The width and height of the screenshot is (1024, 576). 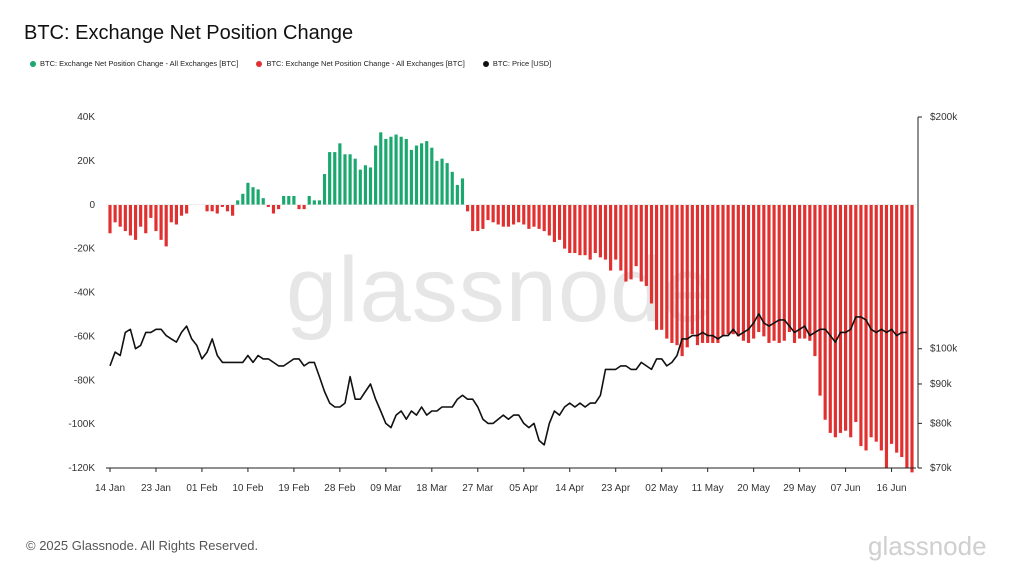 I want to click on x-tick-label: 27 Mar, so click(x=478, y=488).